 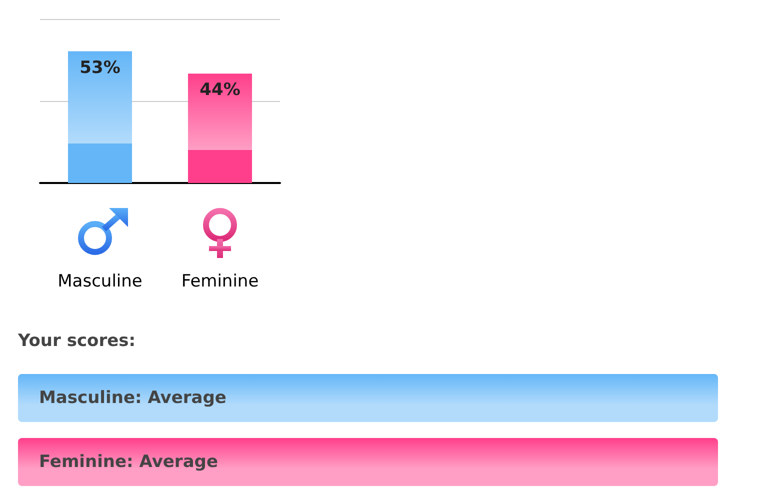 I want to click on text: Your scores:, so click(x=77, y=341).